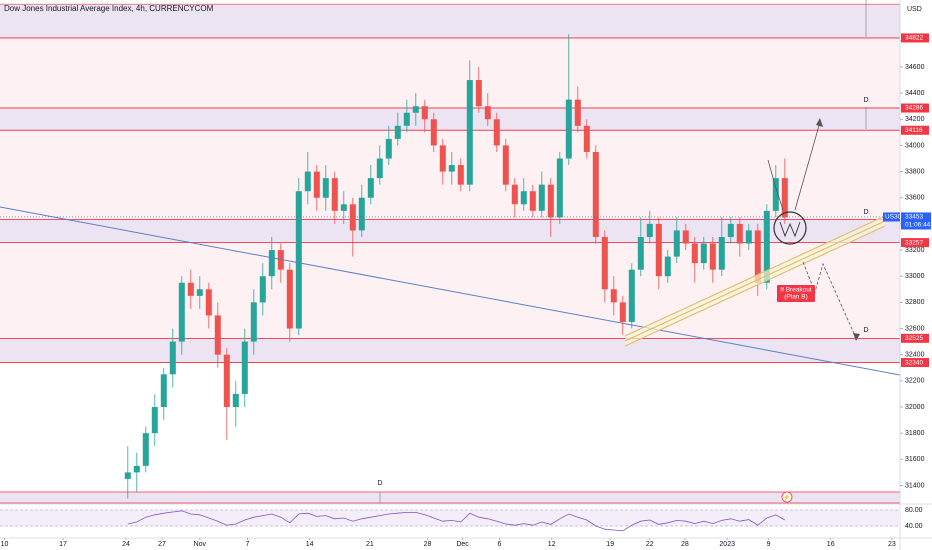  Describe the element at coordinates (790, 228) in the screenshot. I see `w-circle` at that location.